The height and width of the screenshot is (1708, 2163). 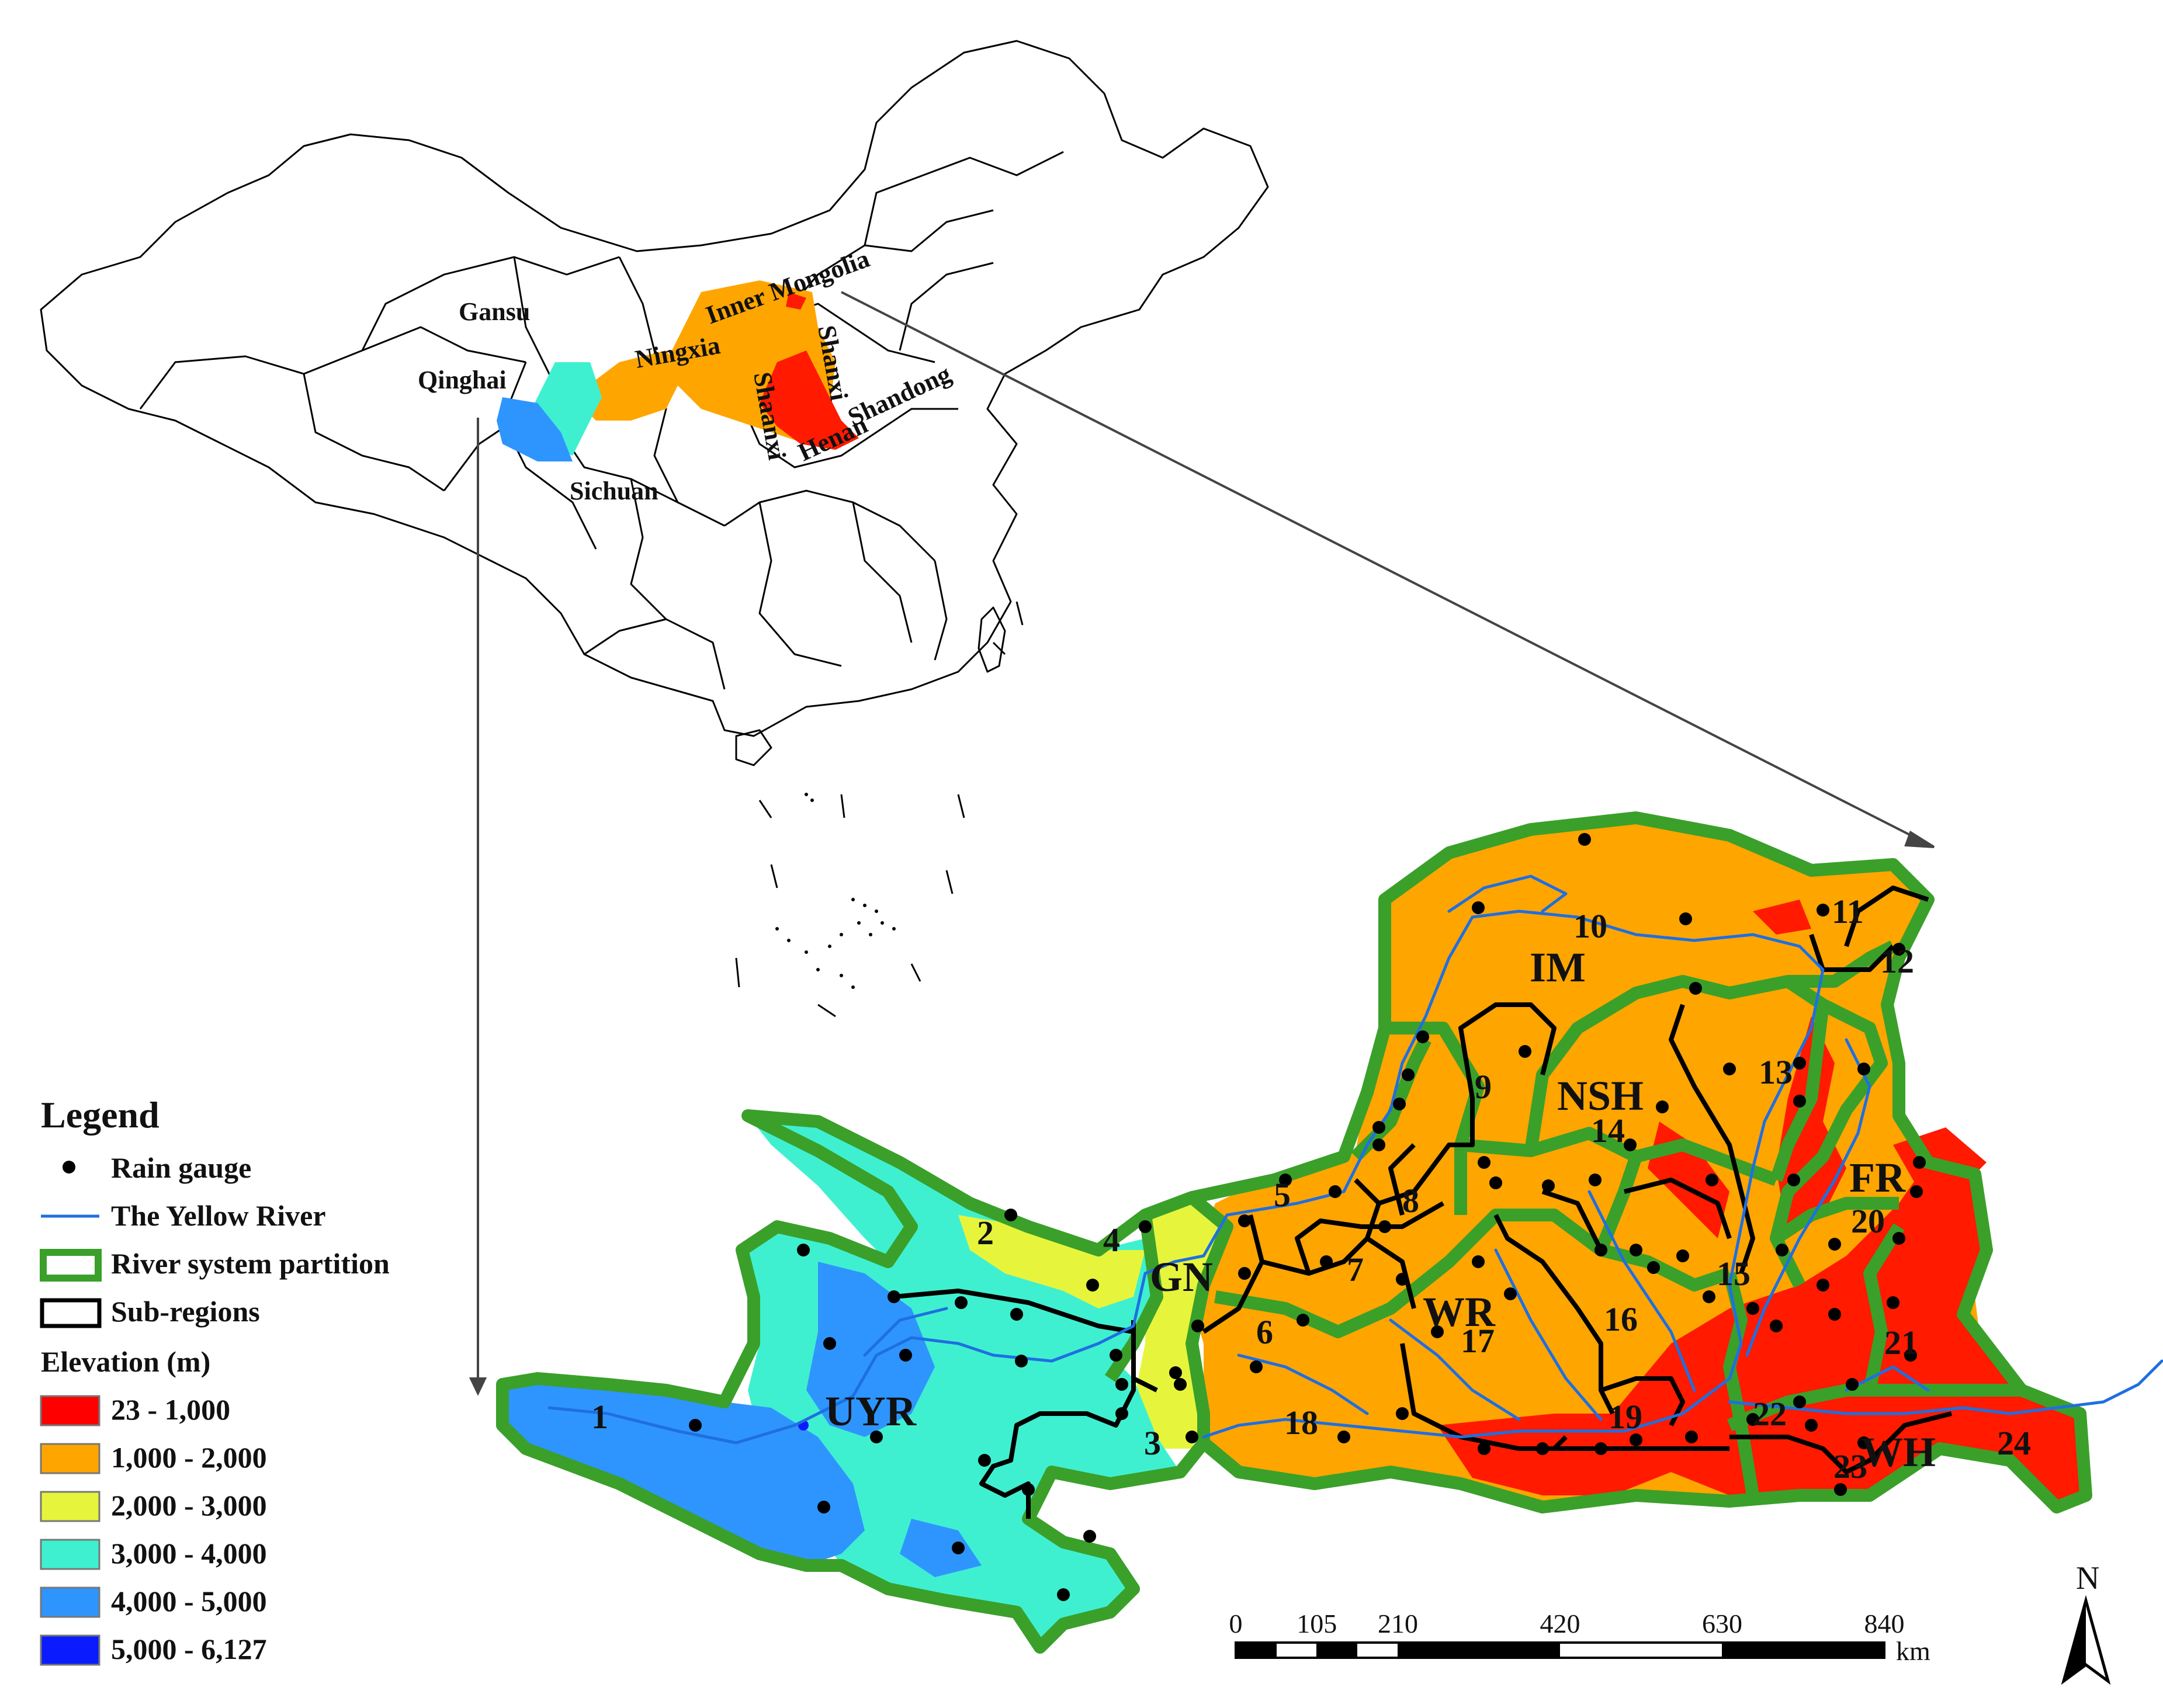 I want to click on elevation-class-label: 3,000 - 4,000, so click(x=189, y=1553).